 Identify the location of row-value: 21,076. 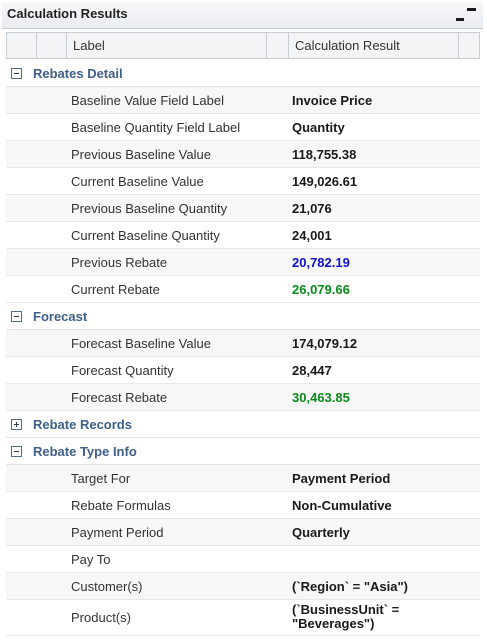
(312, 208).